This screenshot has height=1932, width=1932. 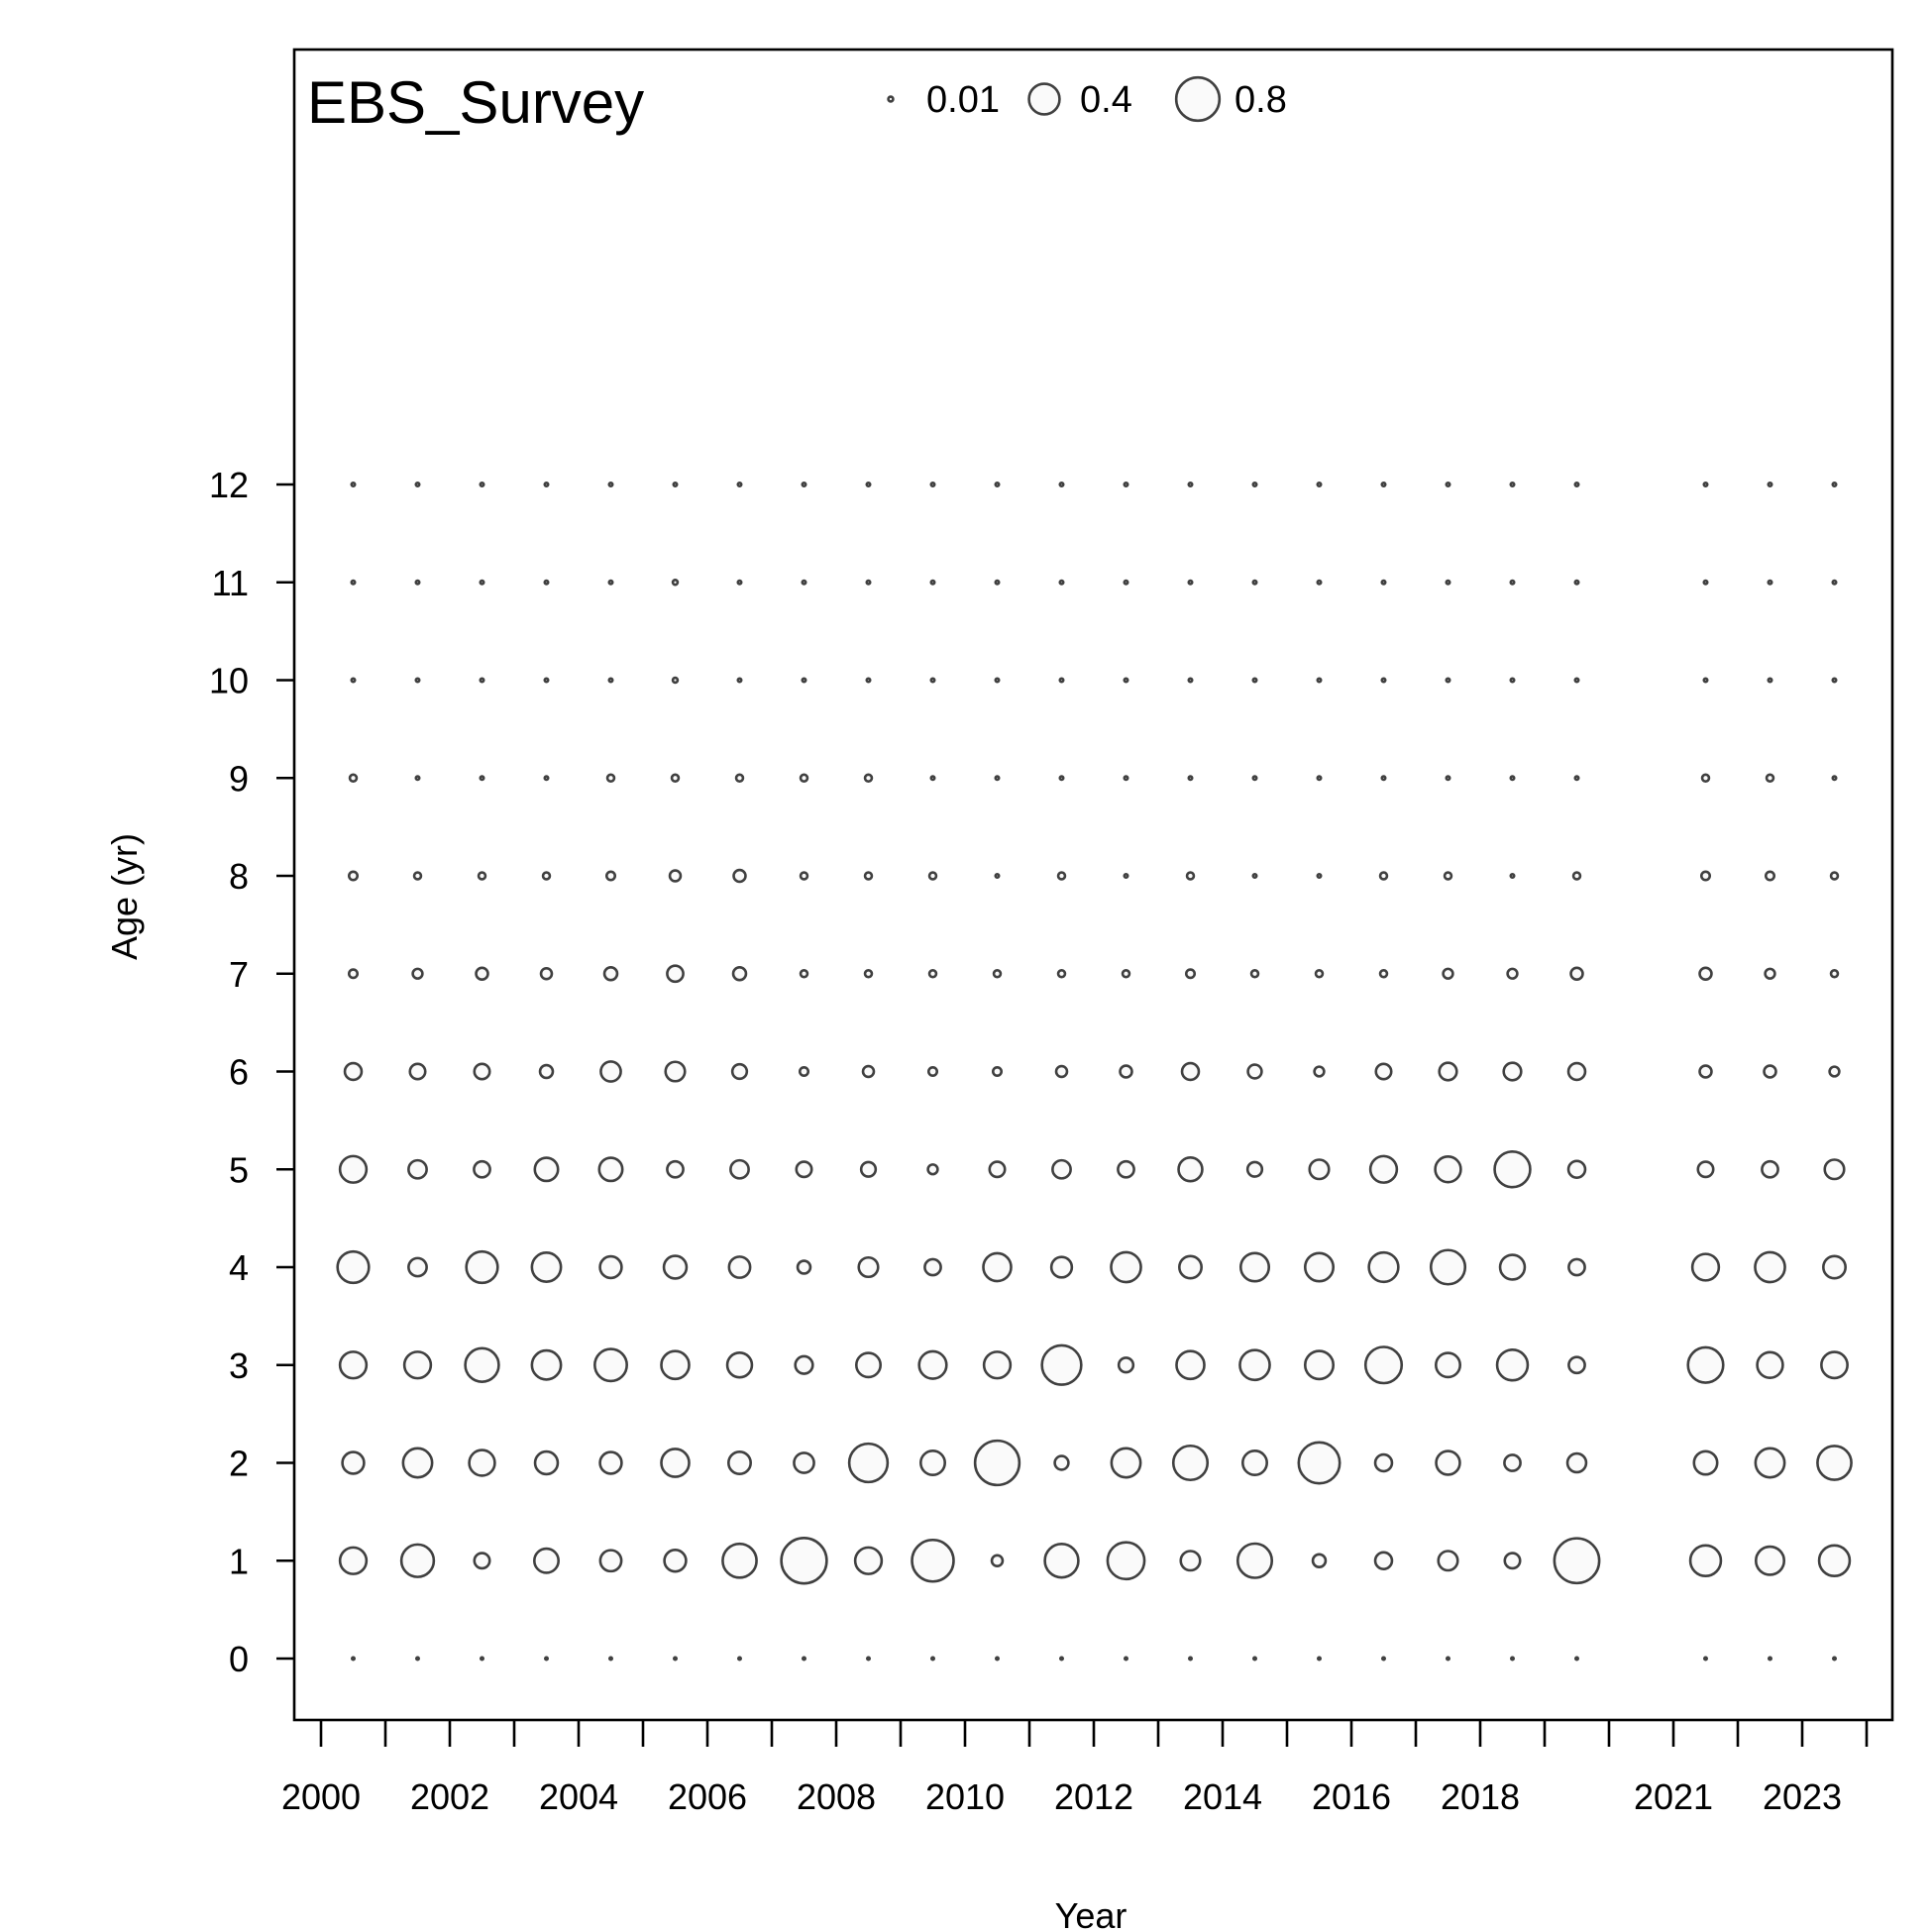 What do you see at coordinates (239, 1464) in the screenshot?
I see `y-tick-label: 2` at bounding box center [239, 1464].